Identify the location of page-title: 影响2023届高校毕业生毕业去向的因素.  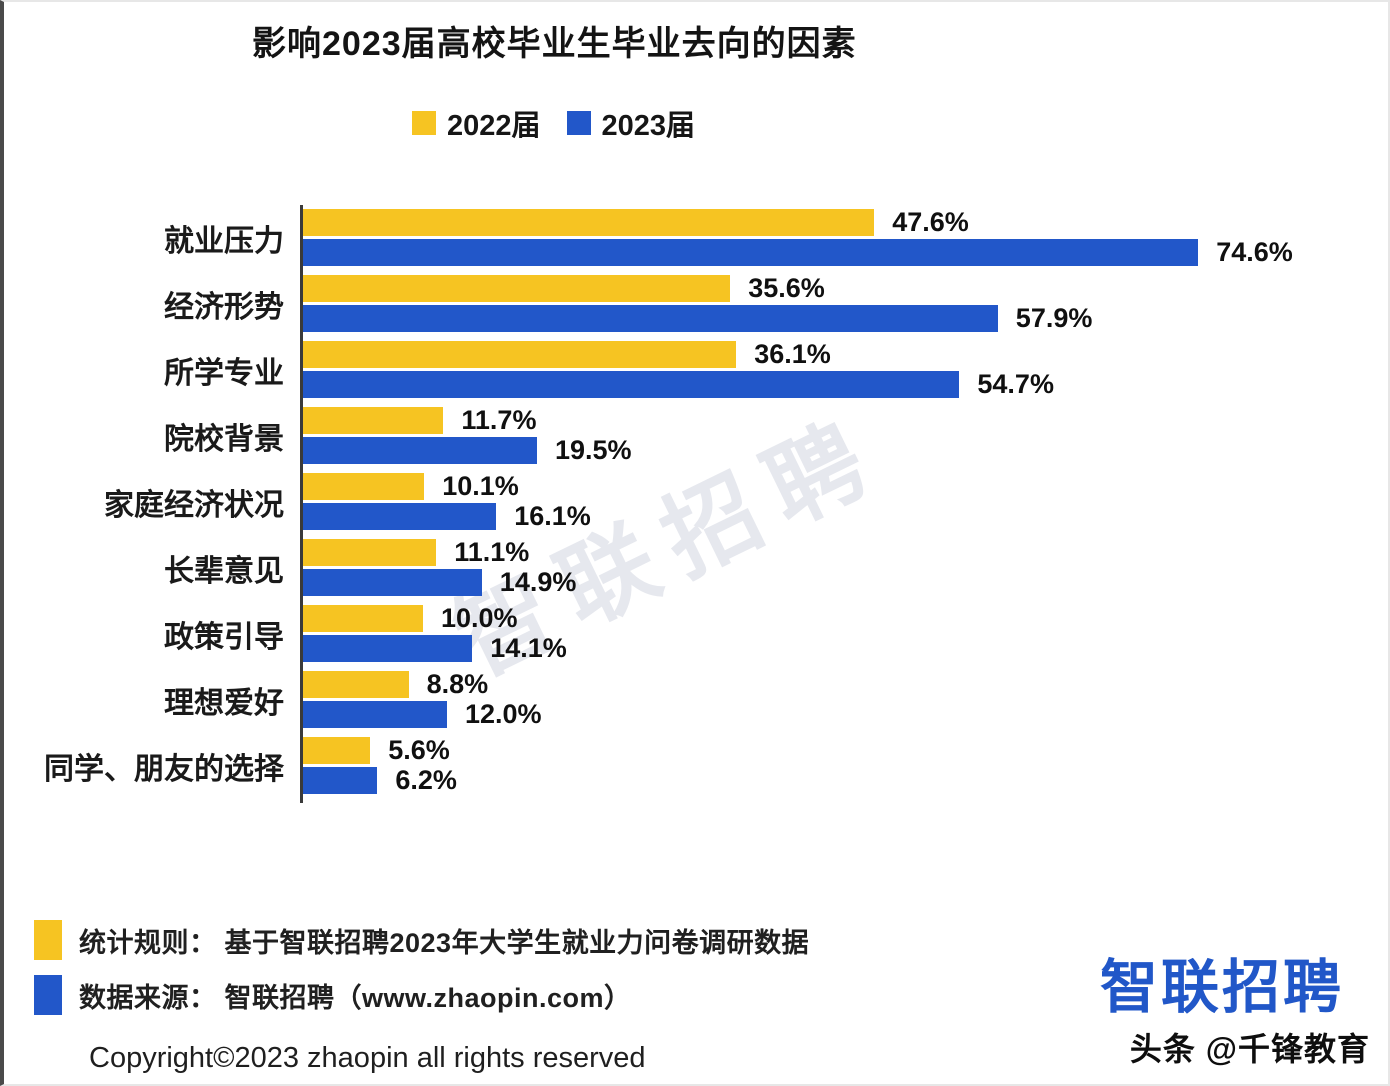
(554, 44).